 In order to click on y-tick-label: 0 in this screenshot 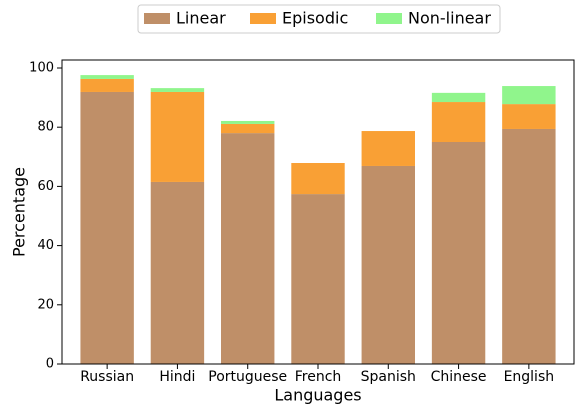, I will do `click(50, 364)`.